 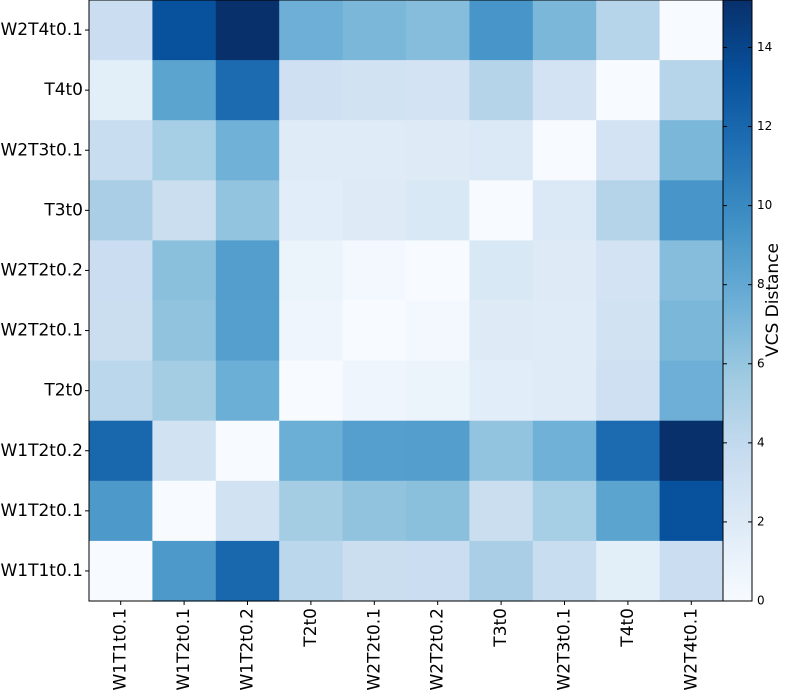 What do you see at coordinates (248, 649) in the screenshot?
I see `x-tick-label: W1T2t0.2` at bounding box center [248, 649].